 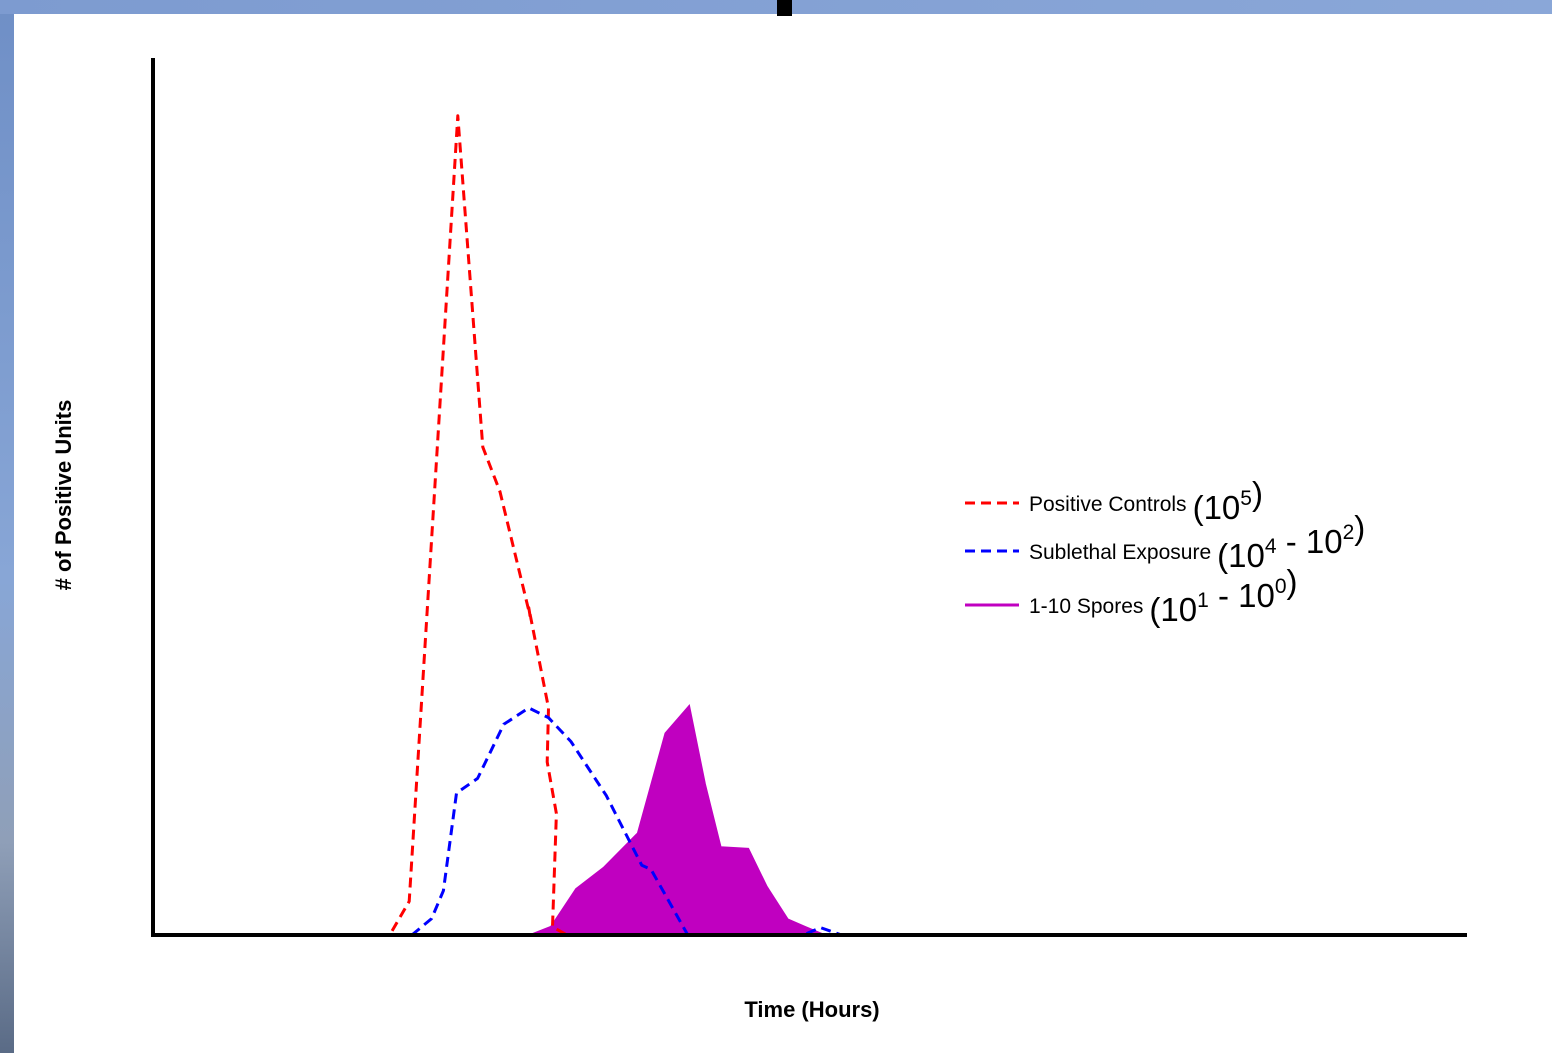 What do you see at coordinates (1228, 500) in the screenshot?
I see `legend-range-positive-controls: (105)` at bounding box center [1228, 500].